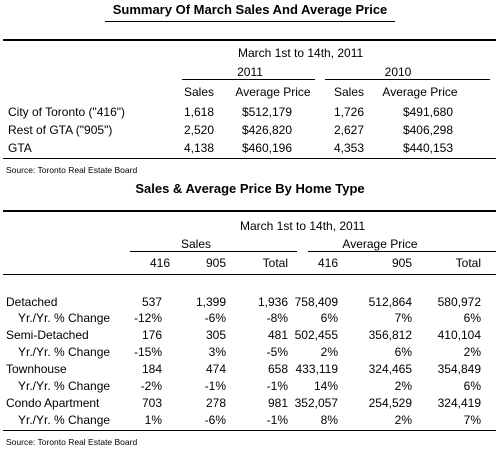 Image resolution: width=500 pixels, height=451 pixels. I want to click on table2-group-sales: Sales, so click(196, 244).